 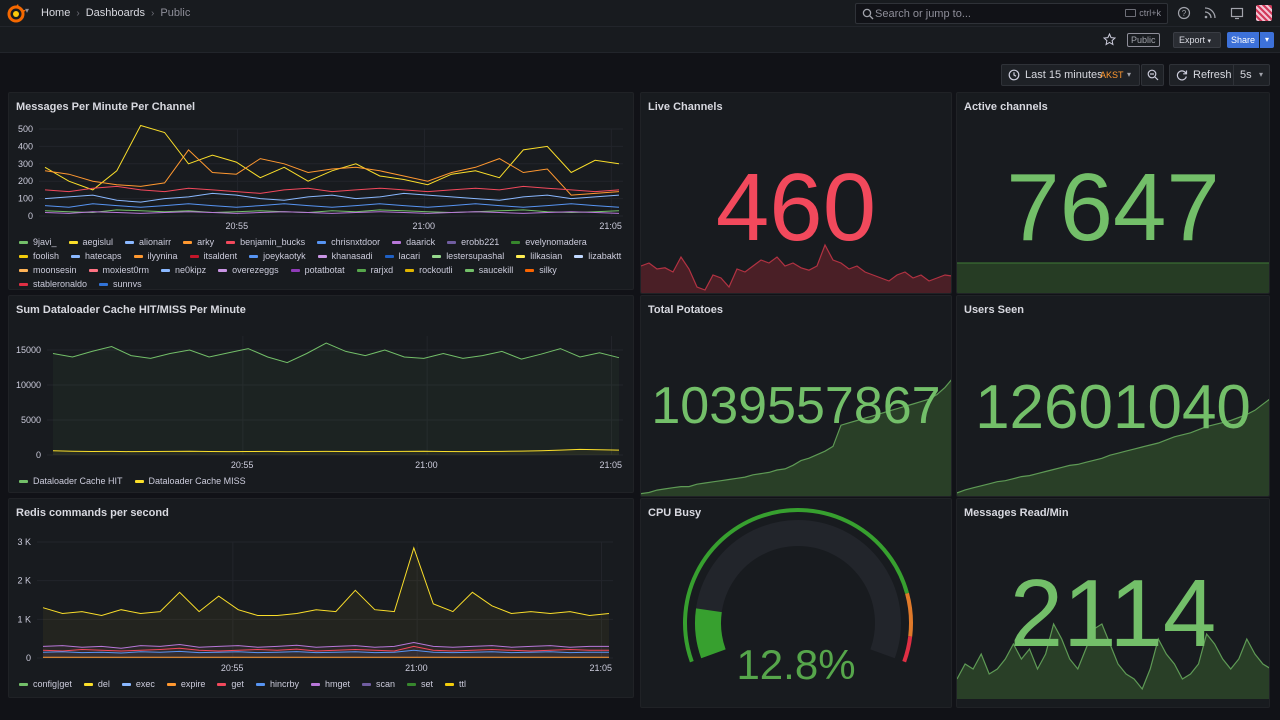 I want to click on legend-item: joeykaotyk, so click(x=277, y=256).